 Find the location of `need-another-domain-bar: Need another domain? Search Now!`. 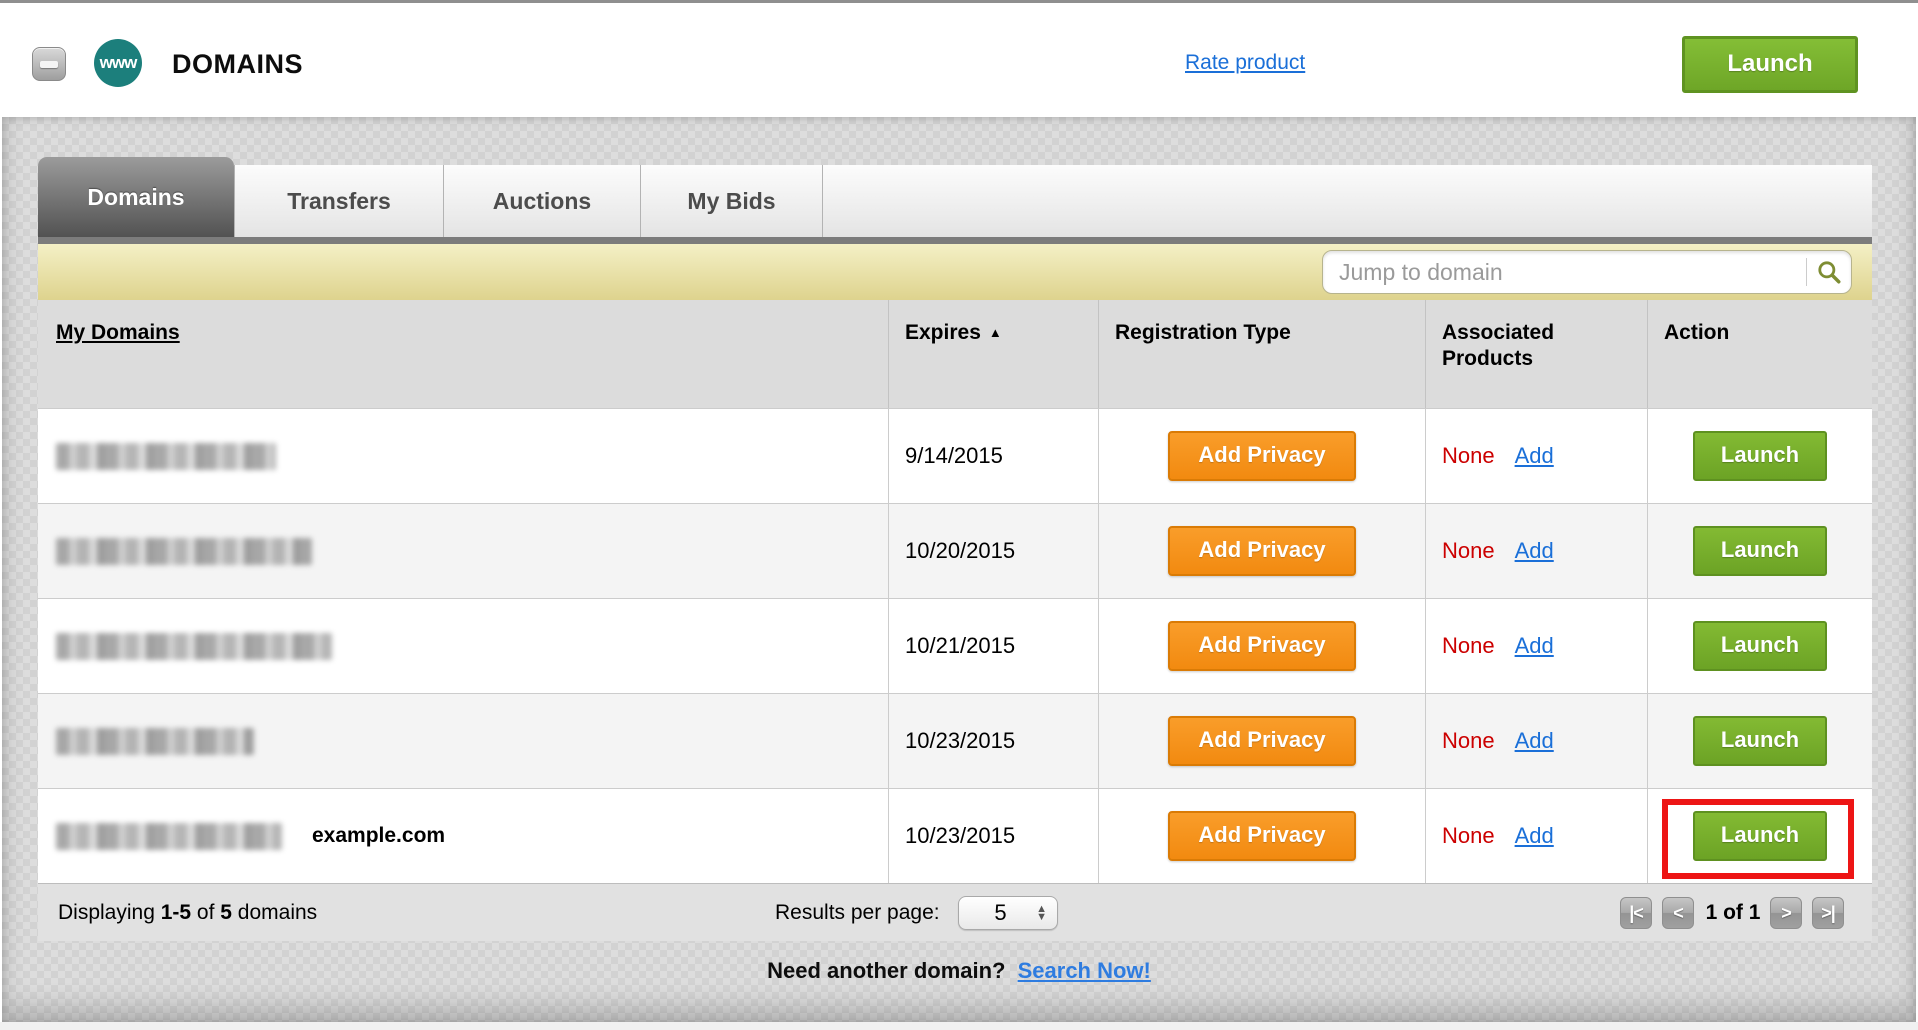

need-another-domain-bar: Need another domain? Search Now! is located at coordinates (959, 971).